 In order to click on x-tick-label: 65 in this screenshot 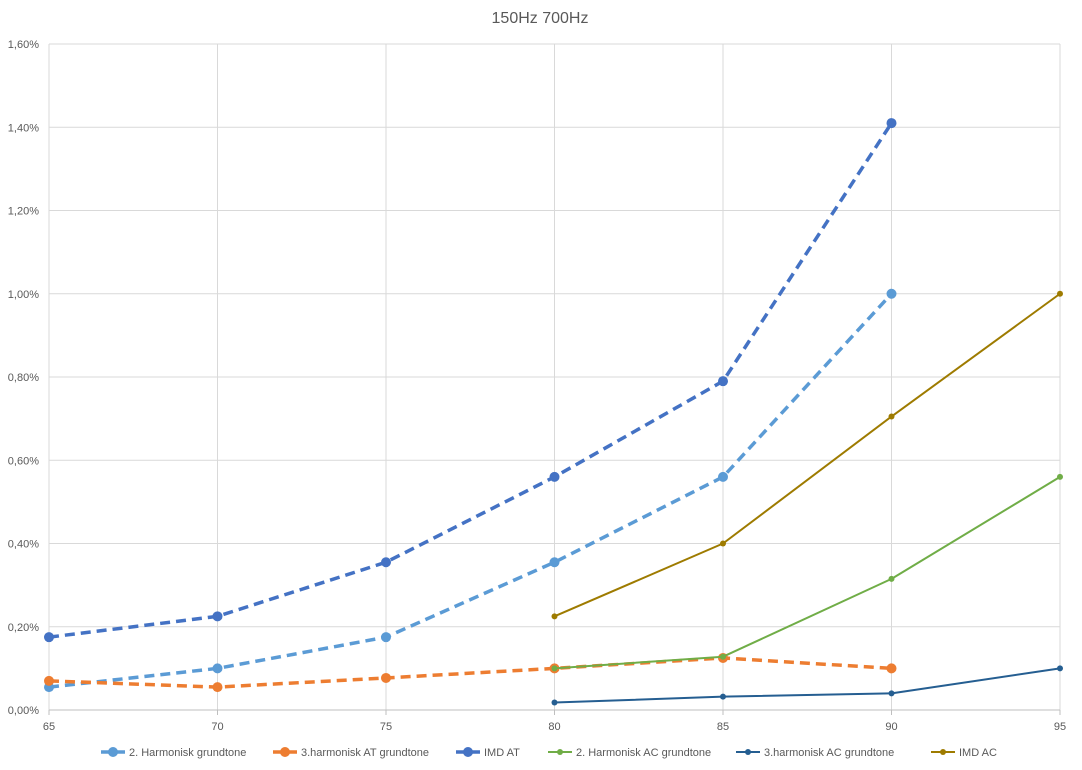, I will do `click(49, 727)`.